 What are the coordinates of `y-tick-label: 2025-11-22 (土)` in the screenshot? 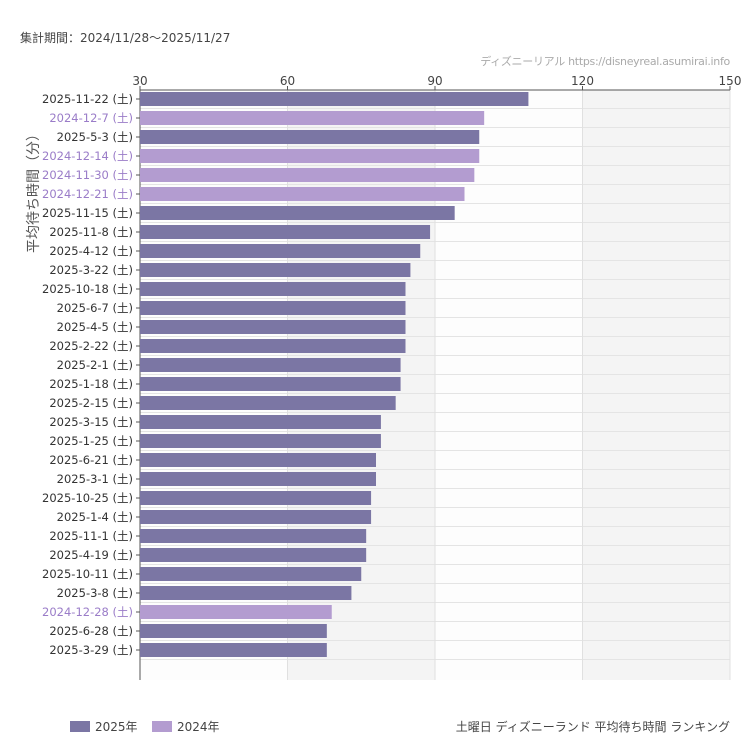 It's located at (87, 99).